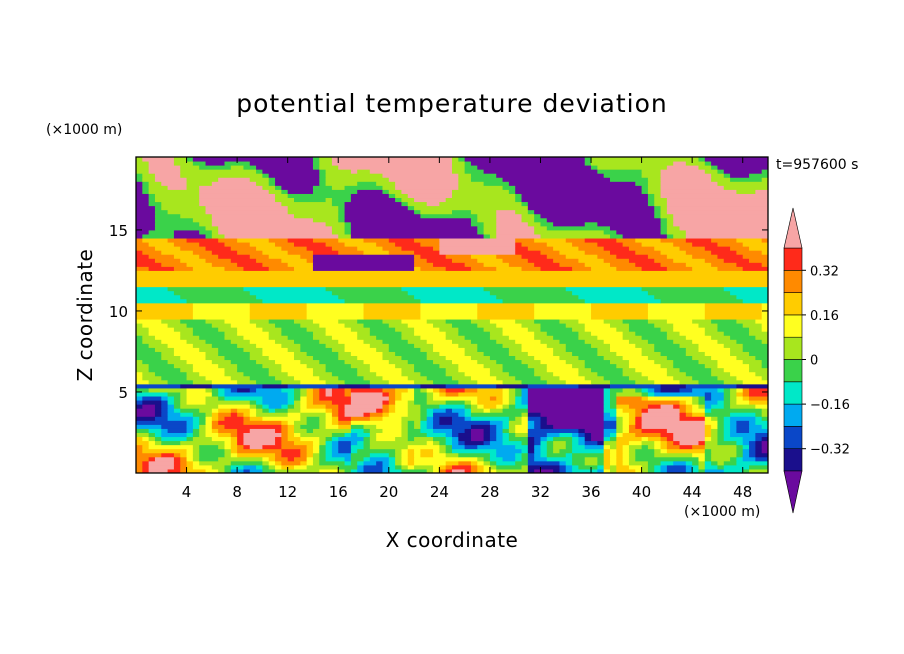 The height and width of the screenshot is (654, 904). I want to click on y-axis-unit: (×1000 m), so click(84, 130).